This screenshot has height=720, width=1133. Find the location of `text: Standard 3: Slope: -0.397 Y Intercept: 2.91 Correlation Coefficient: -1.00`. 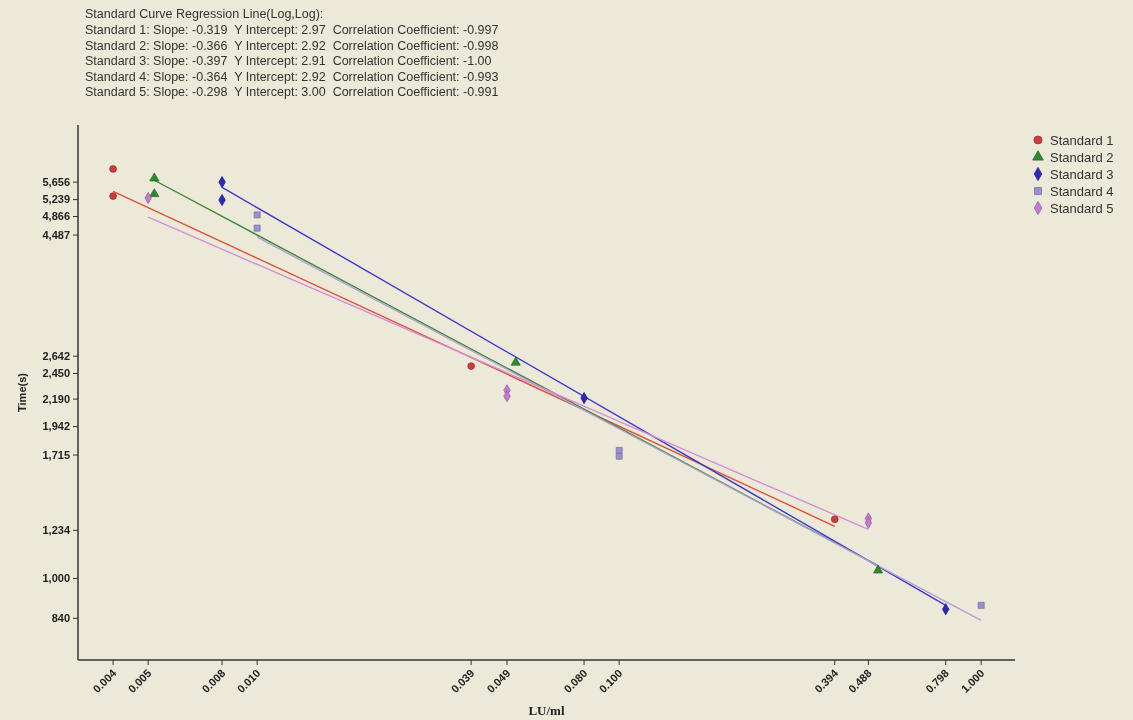

text: Standard 3: Slope: -0.397 Y Intercept: 2.91 Correlation Coefficient: -1.00 is located at coordinates (288, 61).